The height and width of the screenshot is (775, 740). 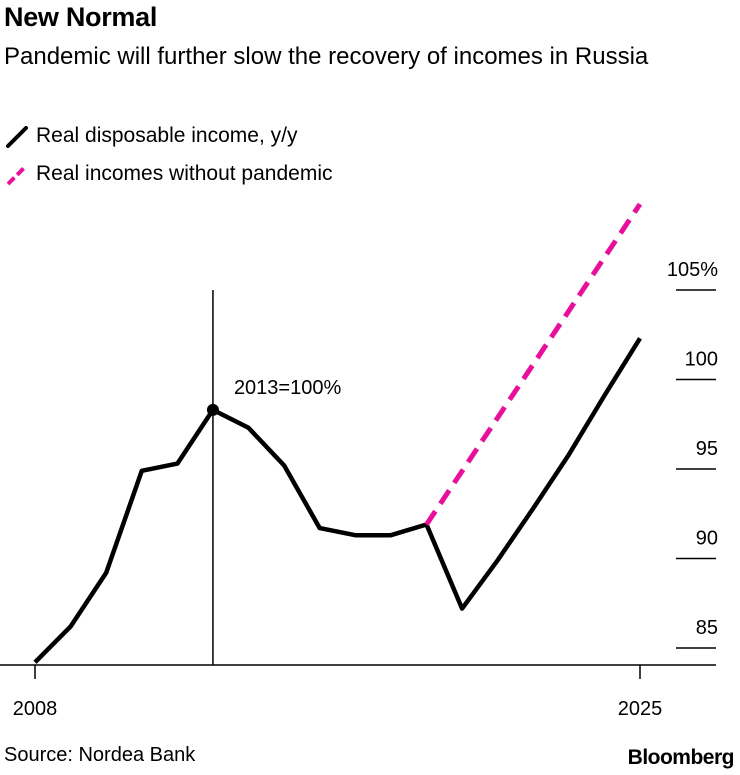 What do you see at coordinates (17, 137) in the screenshot?
I see `legend-solid-line-icon` at bounding box center [17, 137].